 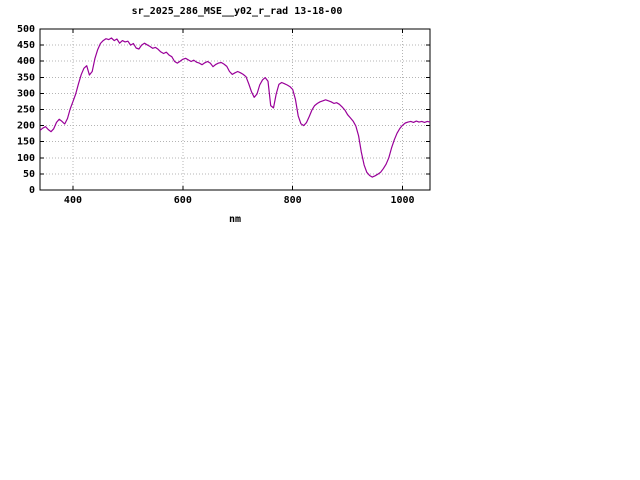 What do you see at coordinates (26, 61) in the screenshot?
I see `y-tick-label: 400` at bounding box center [26, 61].